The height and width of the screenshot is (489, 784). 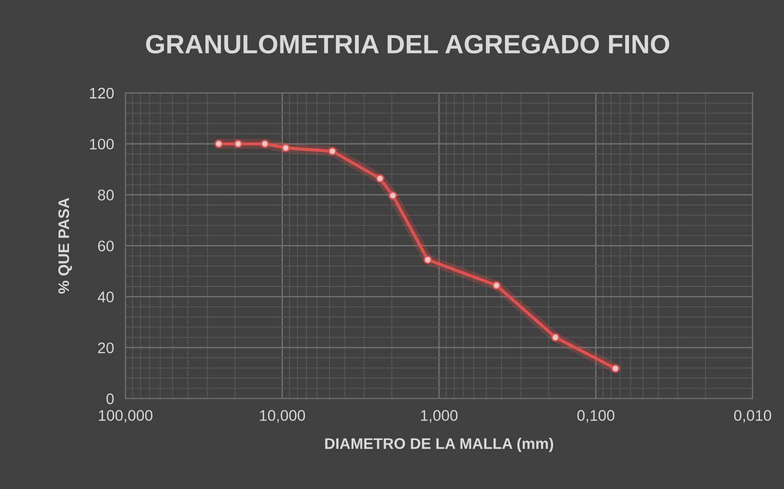 I want to click on x-tick-label: 1,000, so click(x=439, y=416).